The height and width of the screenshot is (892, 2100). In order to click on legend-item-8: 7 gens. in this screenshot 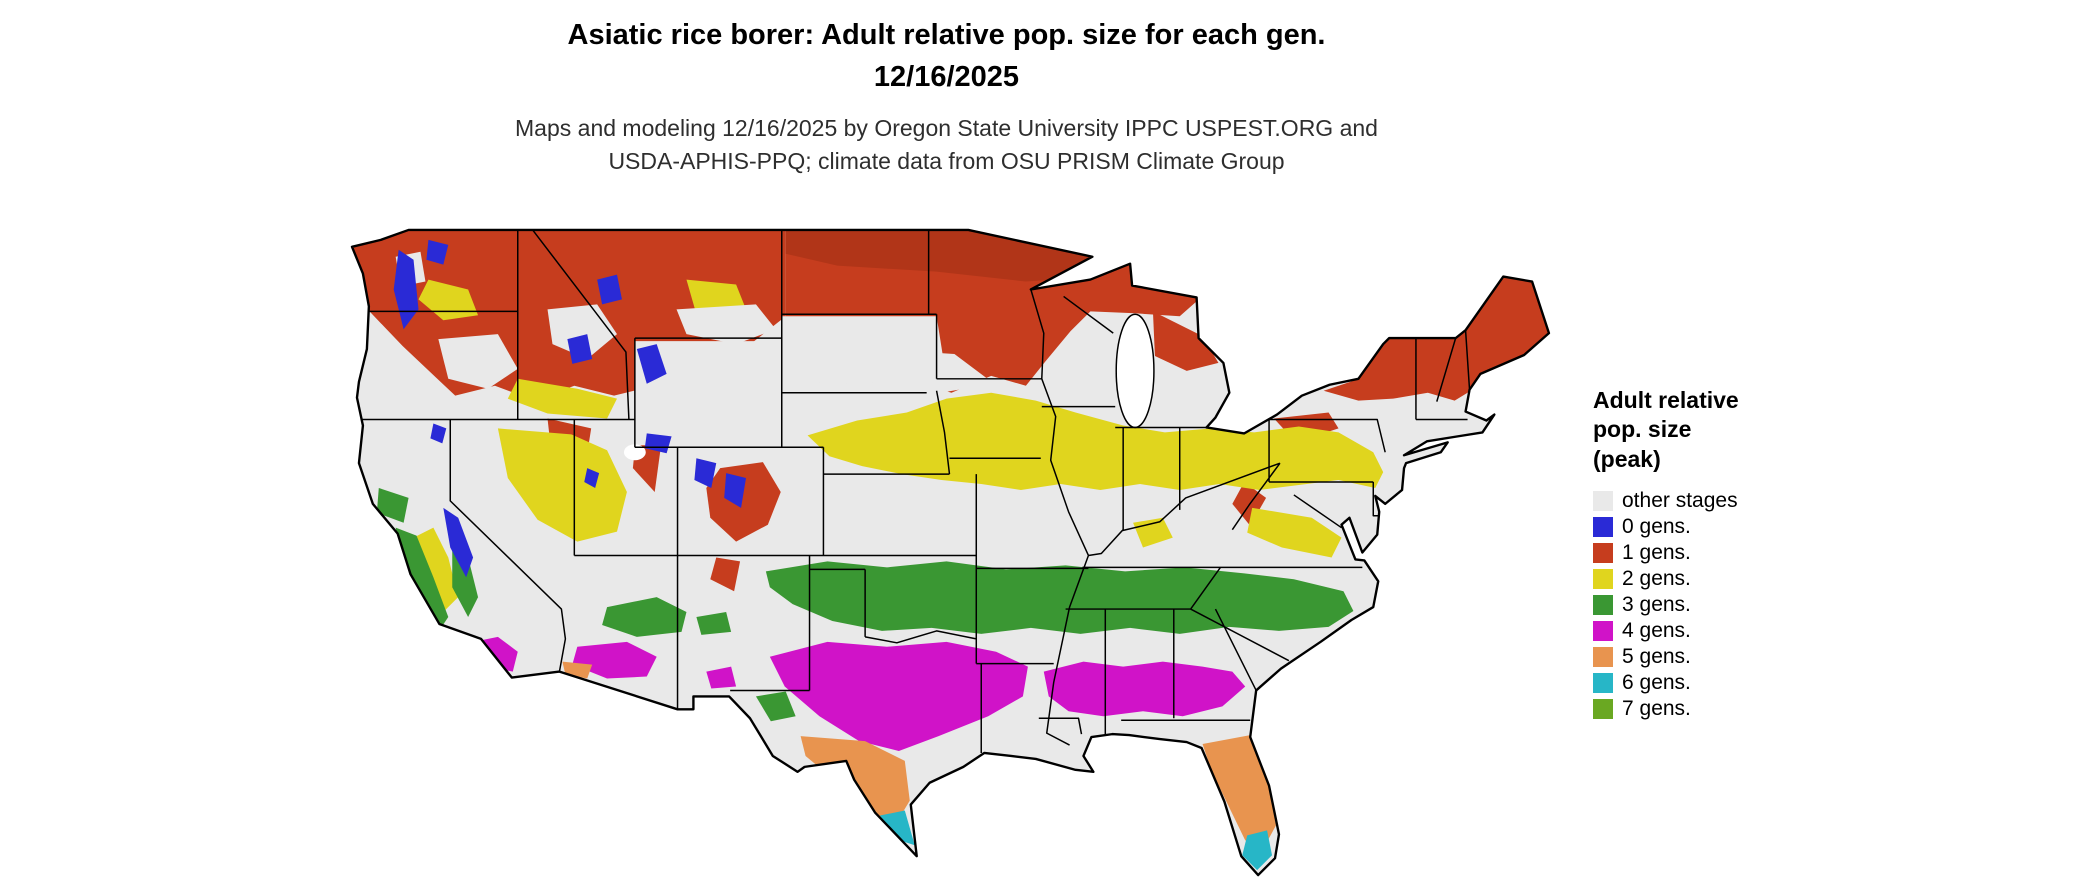, I will do `click(1718, 709)`.